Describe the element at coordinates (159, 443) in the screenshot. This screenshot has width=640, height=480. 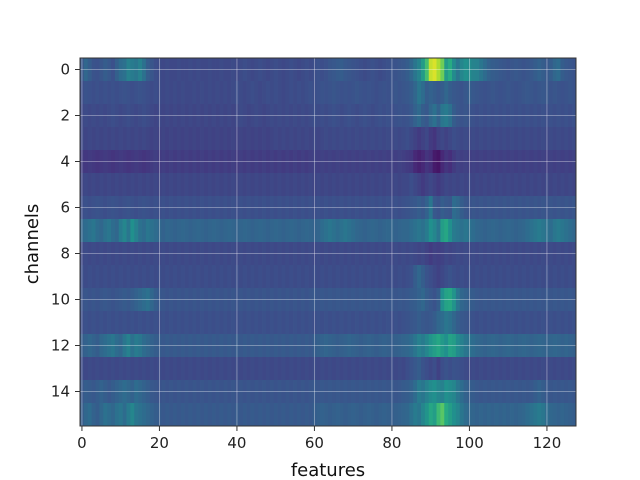
I see `x-tick-label: 20` at that location.